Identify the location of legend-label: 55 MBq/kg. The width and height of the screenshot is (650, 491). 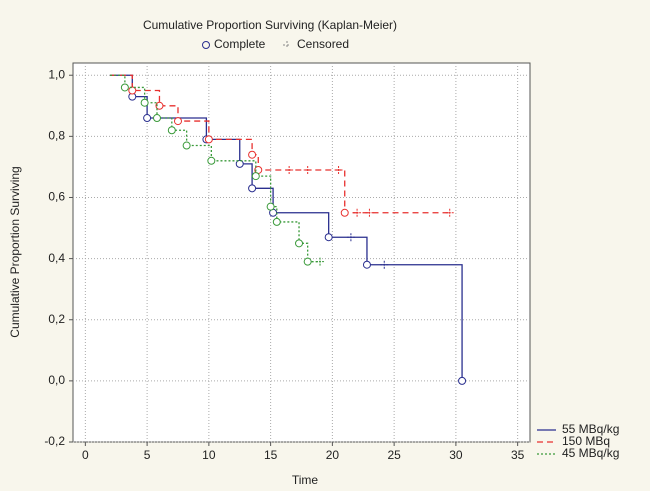
(590, 429).